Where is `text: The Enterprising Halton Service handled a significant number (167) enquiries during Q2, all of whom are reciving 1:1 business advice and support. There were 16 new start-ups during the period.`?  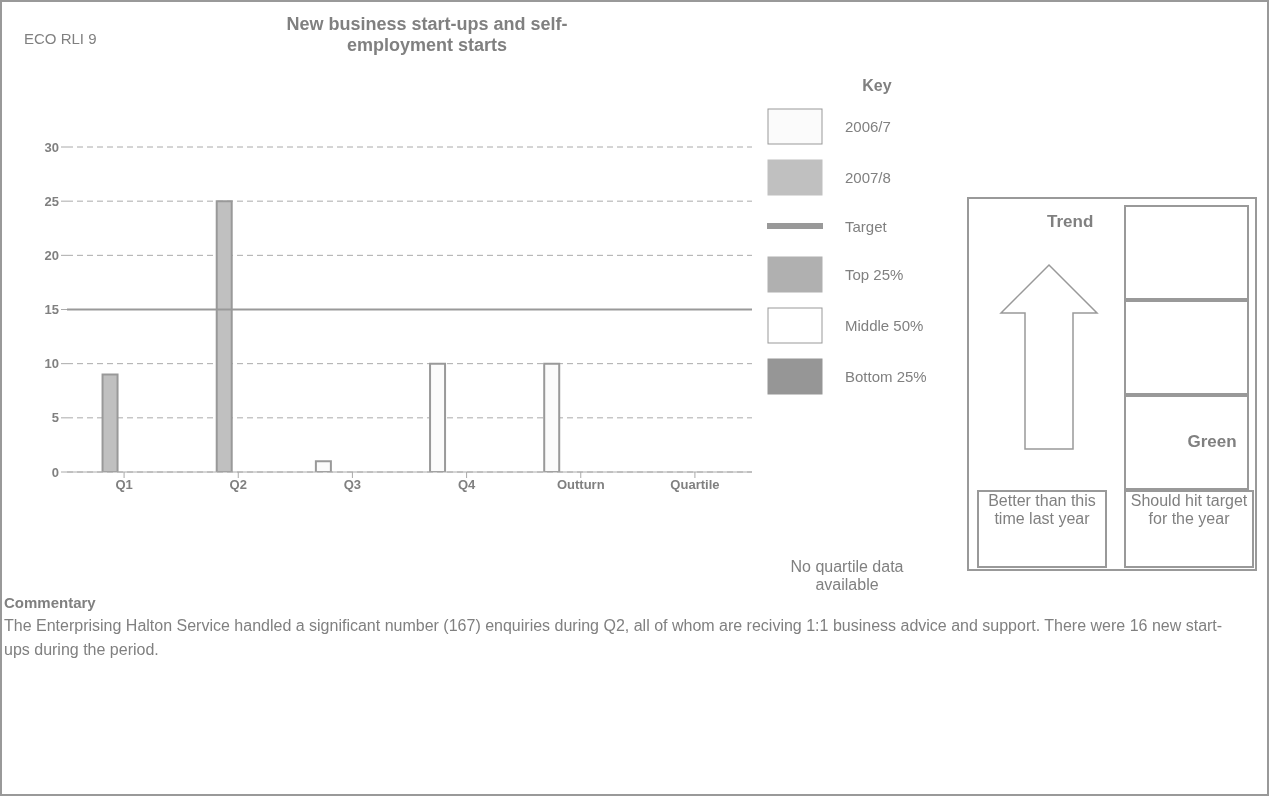 text: The Enterprising Halton Service handled a significant number (167) enquiries during Q2, all of whom are reciving 1:1 business advice and support. There were 16 new start-ups during the period. is located at coordinates (614, 638).